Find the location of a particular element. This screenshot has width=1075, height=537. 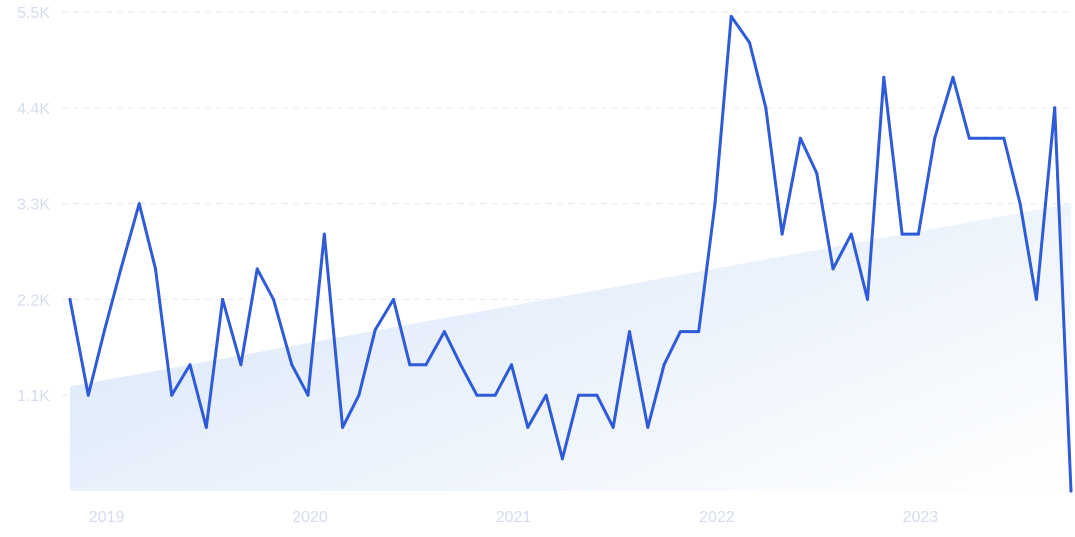

y-axis: 5.5K 4.4K 3.3K 2.2K 1.1K is located at coordinates (33, 205).